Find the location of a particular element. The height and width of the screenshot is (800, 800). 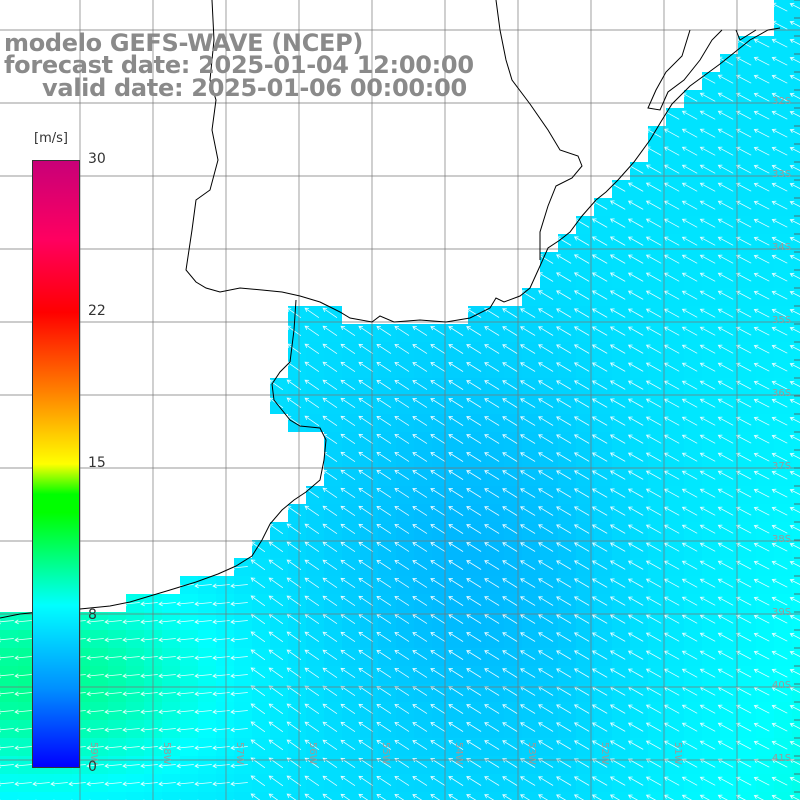

longitude-label: 57W is located at coordinates (239, 753).